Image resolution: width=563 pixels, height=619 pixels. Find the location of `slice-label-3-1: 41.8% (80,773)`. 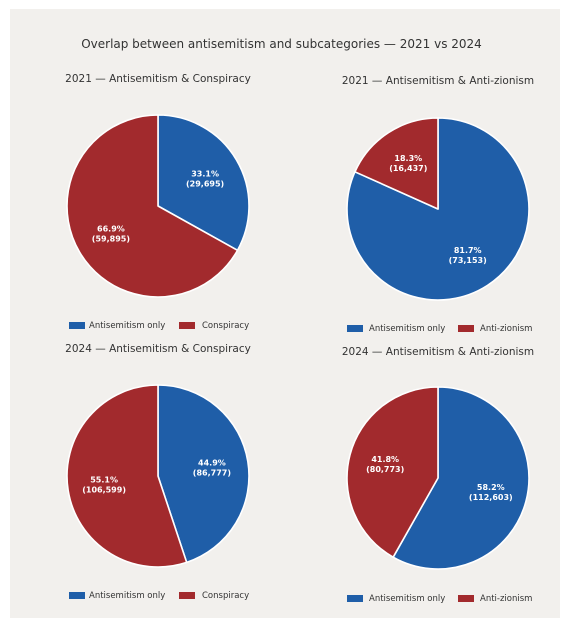

slice-label-3-1: 41.8% (80,773) is located at coordinates (385, 464).